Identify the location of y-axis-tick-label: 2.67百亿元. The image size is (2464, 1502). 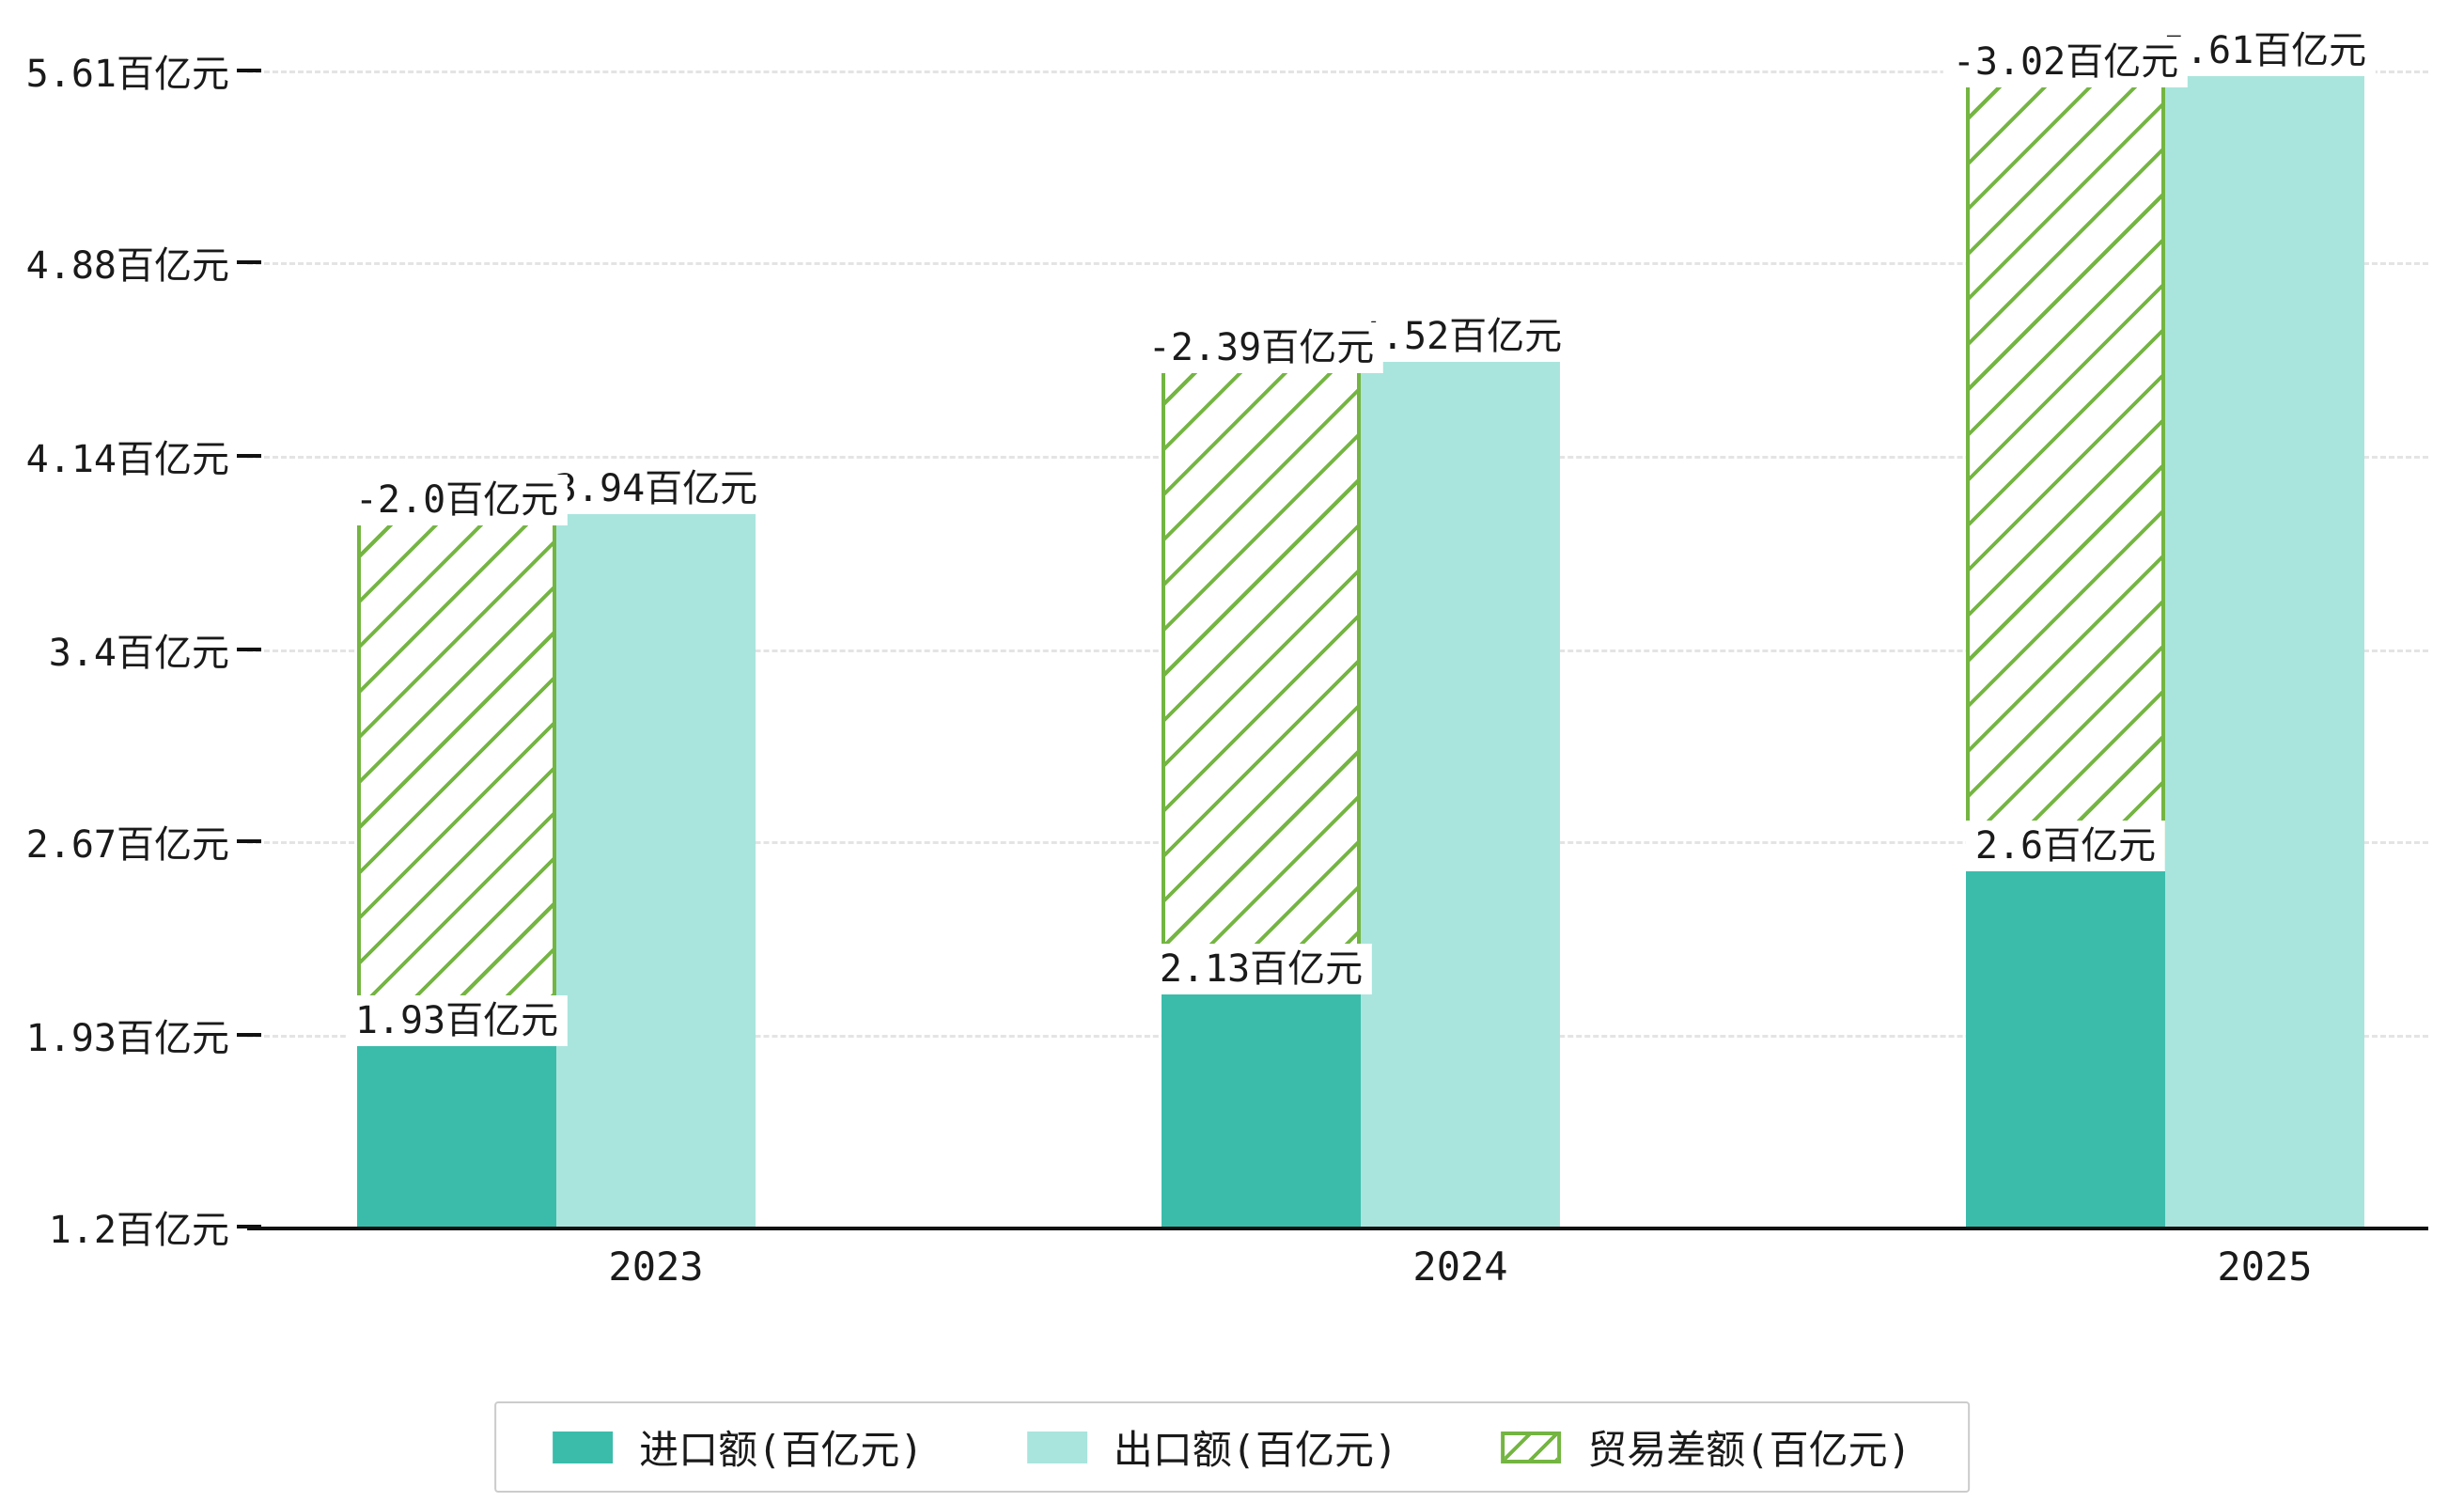
(127, 845).